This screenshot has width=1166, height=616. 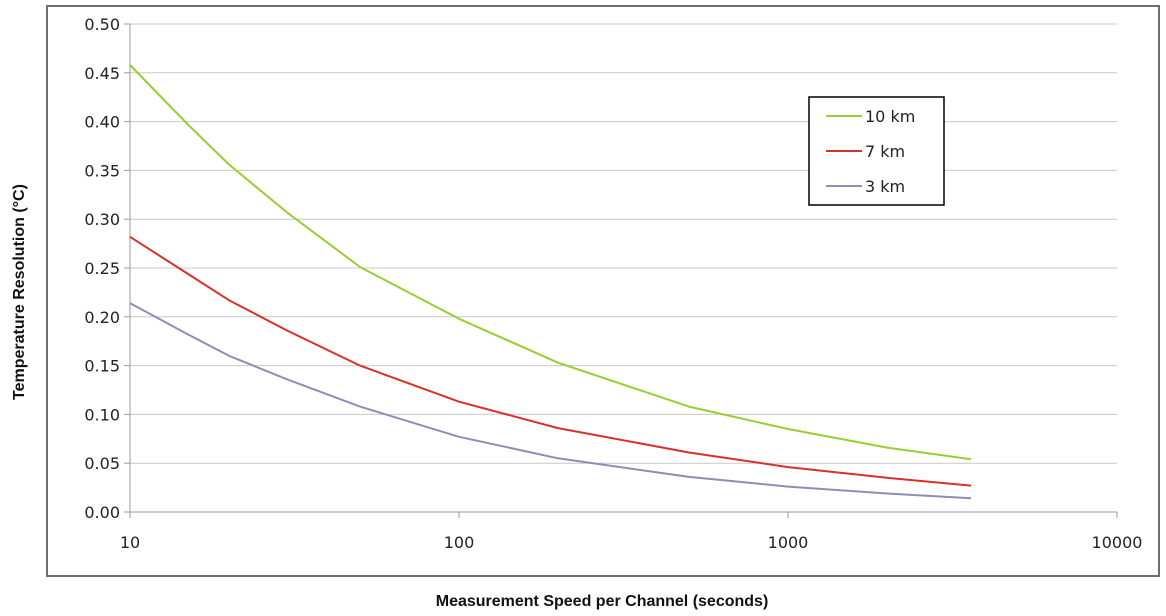 What do you see at coordinates (885, 151) in the screenshot?
I see `legend-label: 7 km` at bounding box center [885, 151].